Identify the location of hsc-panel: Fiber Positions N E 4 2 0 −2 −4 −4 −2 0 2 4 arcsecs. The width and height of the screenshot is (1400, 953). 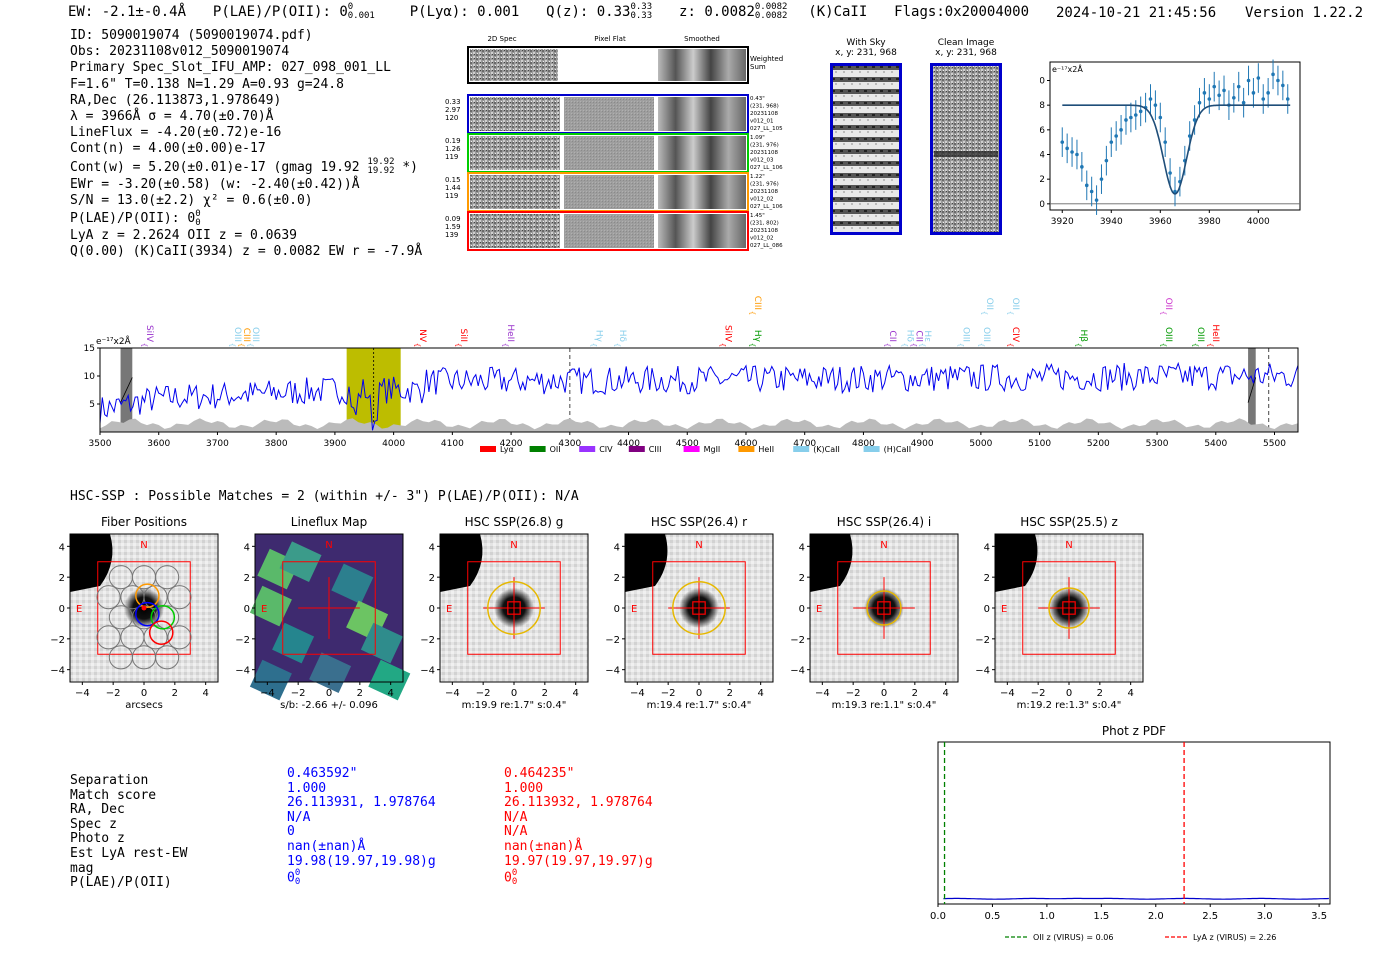
(134, 613).